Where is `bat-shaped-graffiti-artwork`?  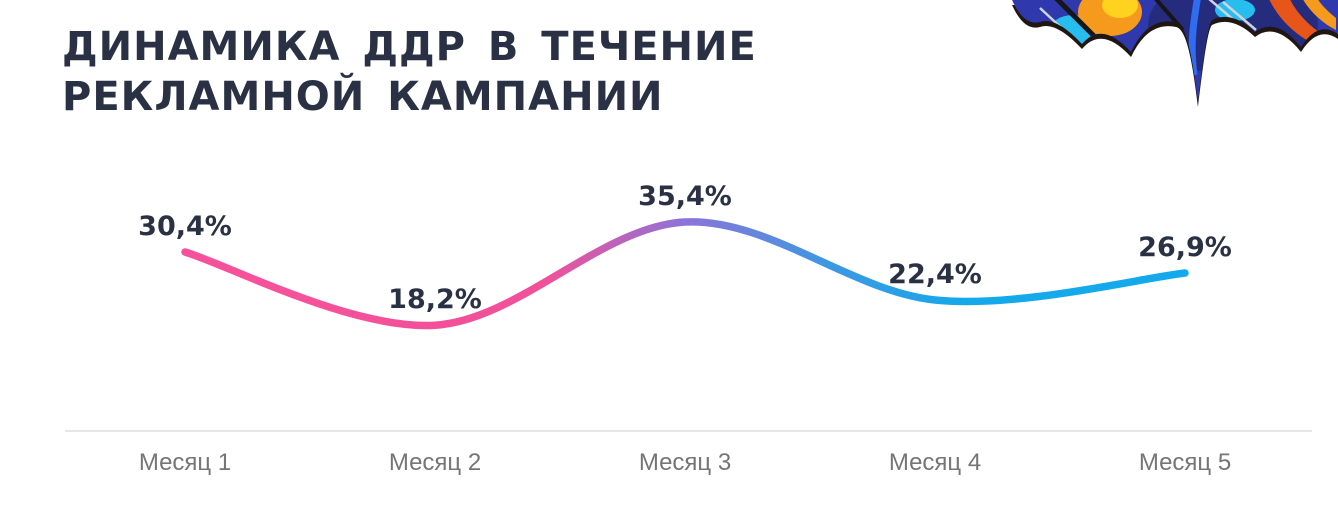
bat-shaped-graffiti-artwork is located at coordinates (1175, 53).